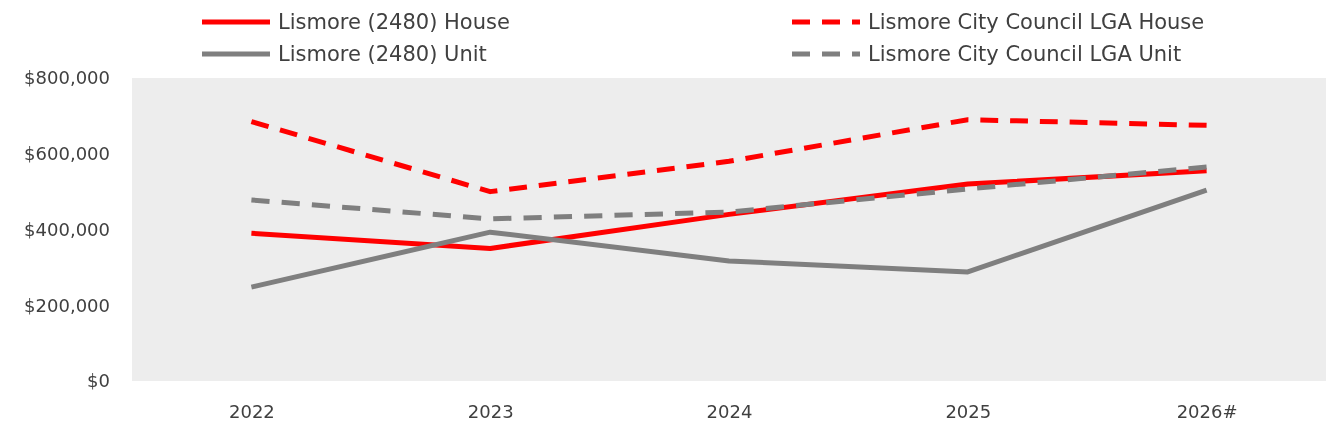  I want to click on x-tick-label: 2022, so click(251, 411).